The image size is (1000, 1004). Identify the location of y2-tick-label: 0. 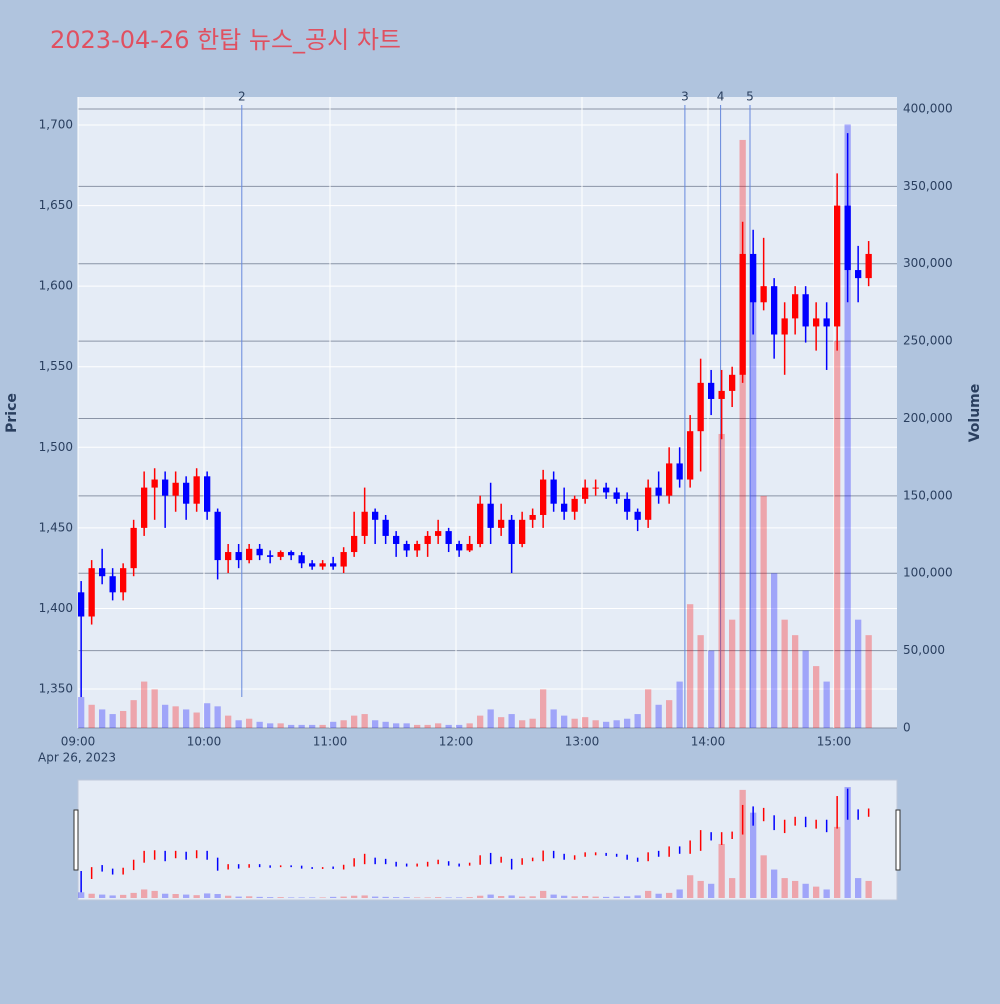
(907, 728).